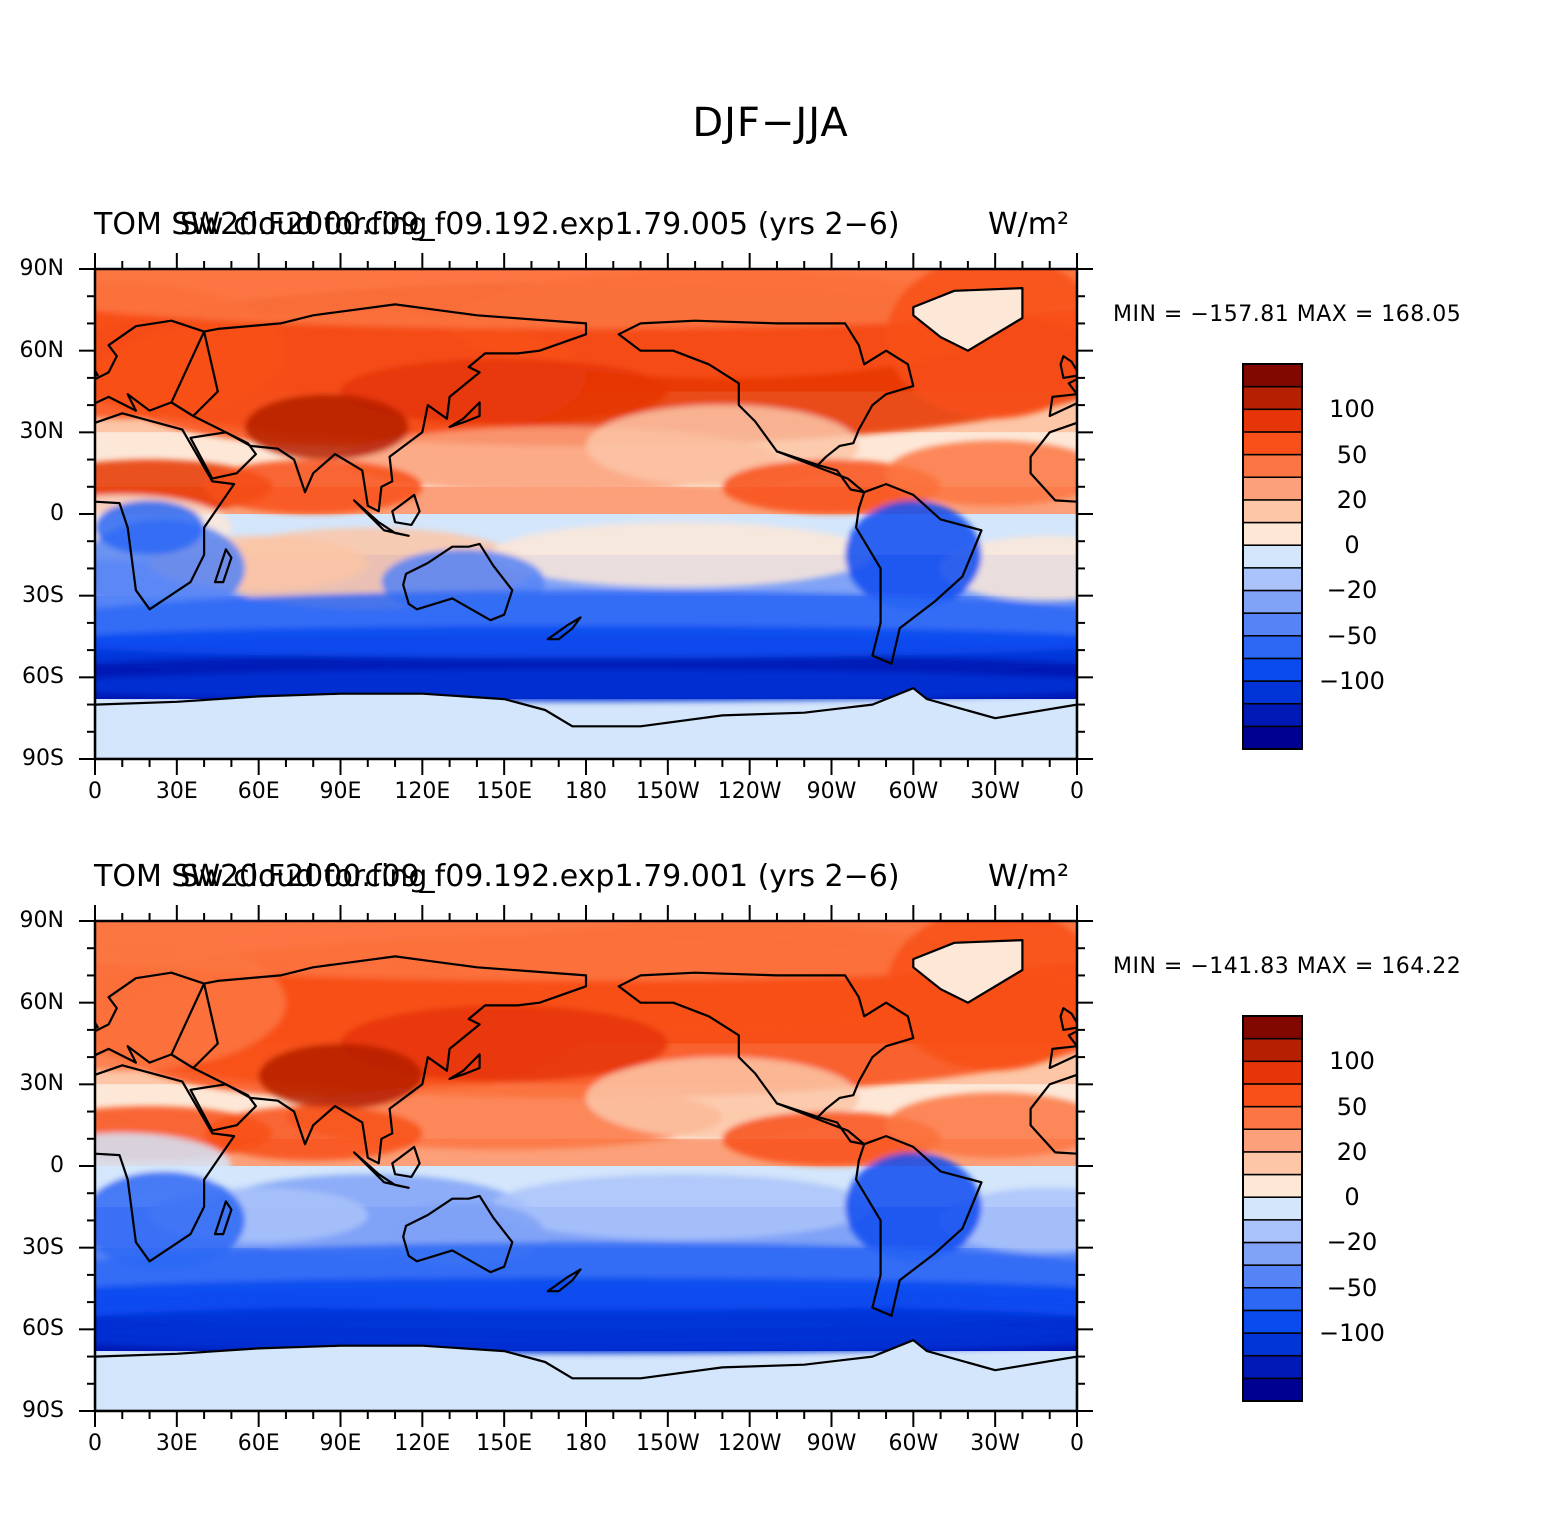  I want to click on coastline-indonesia, so click(381, 518).